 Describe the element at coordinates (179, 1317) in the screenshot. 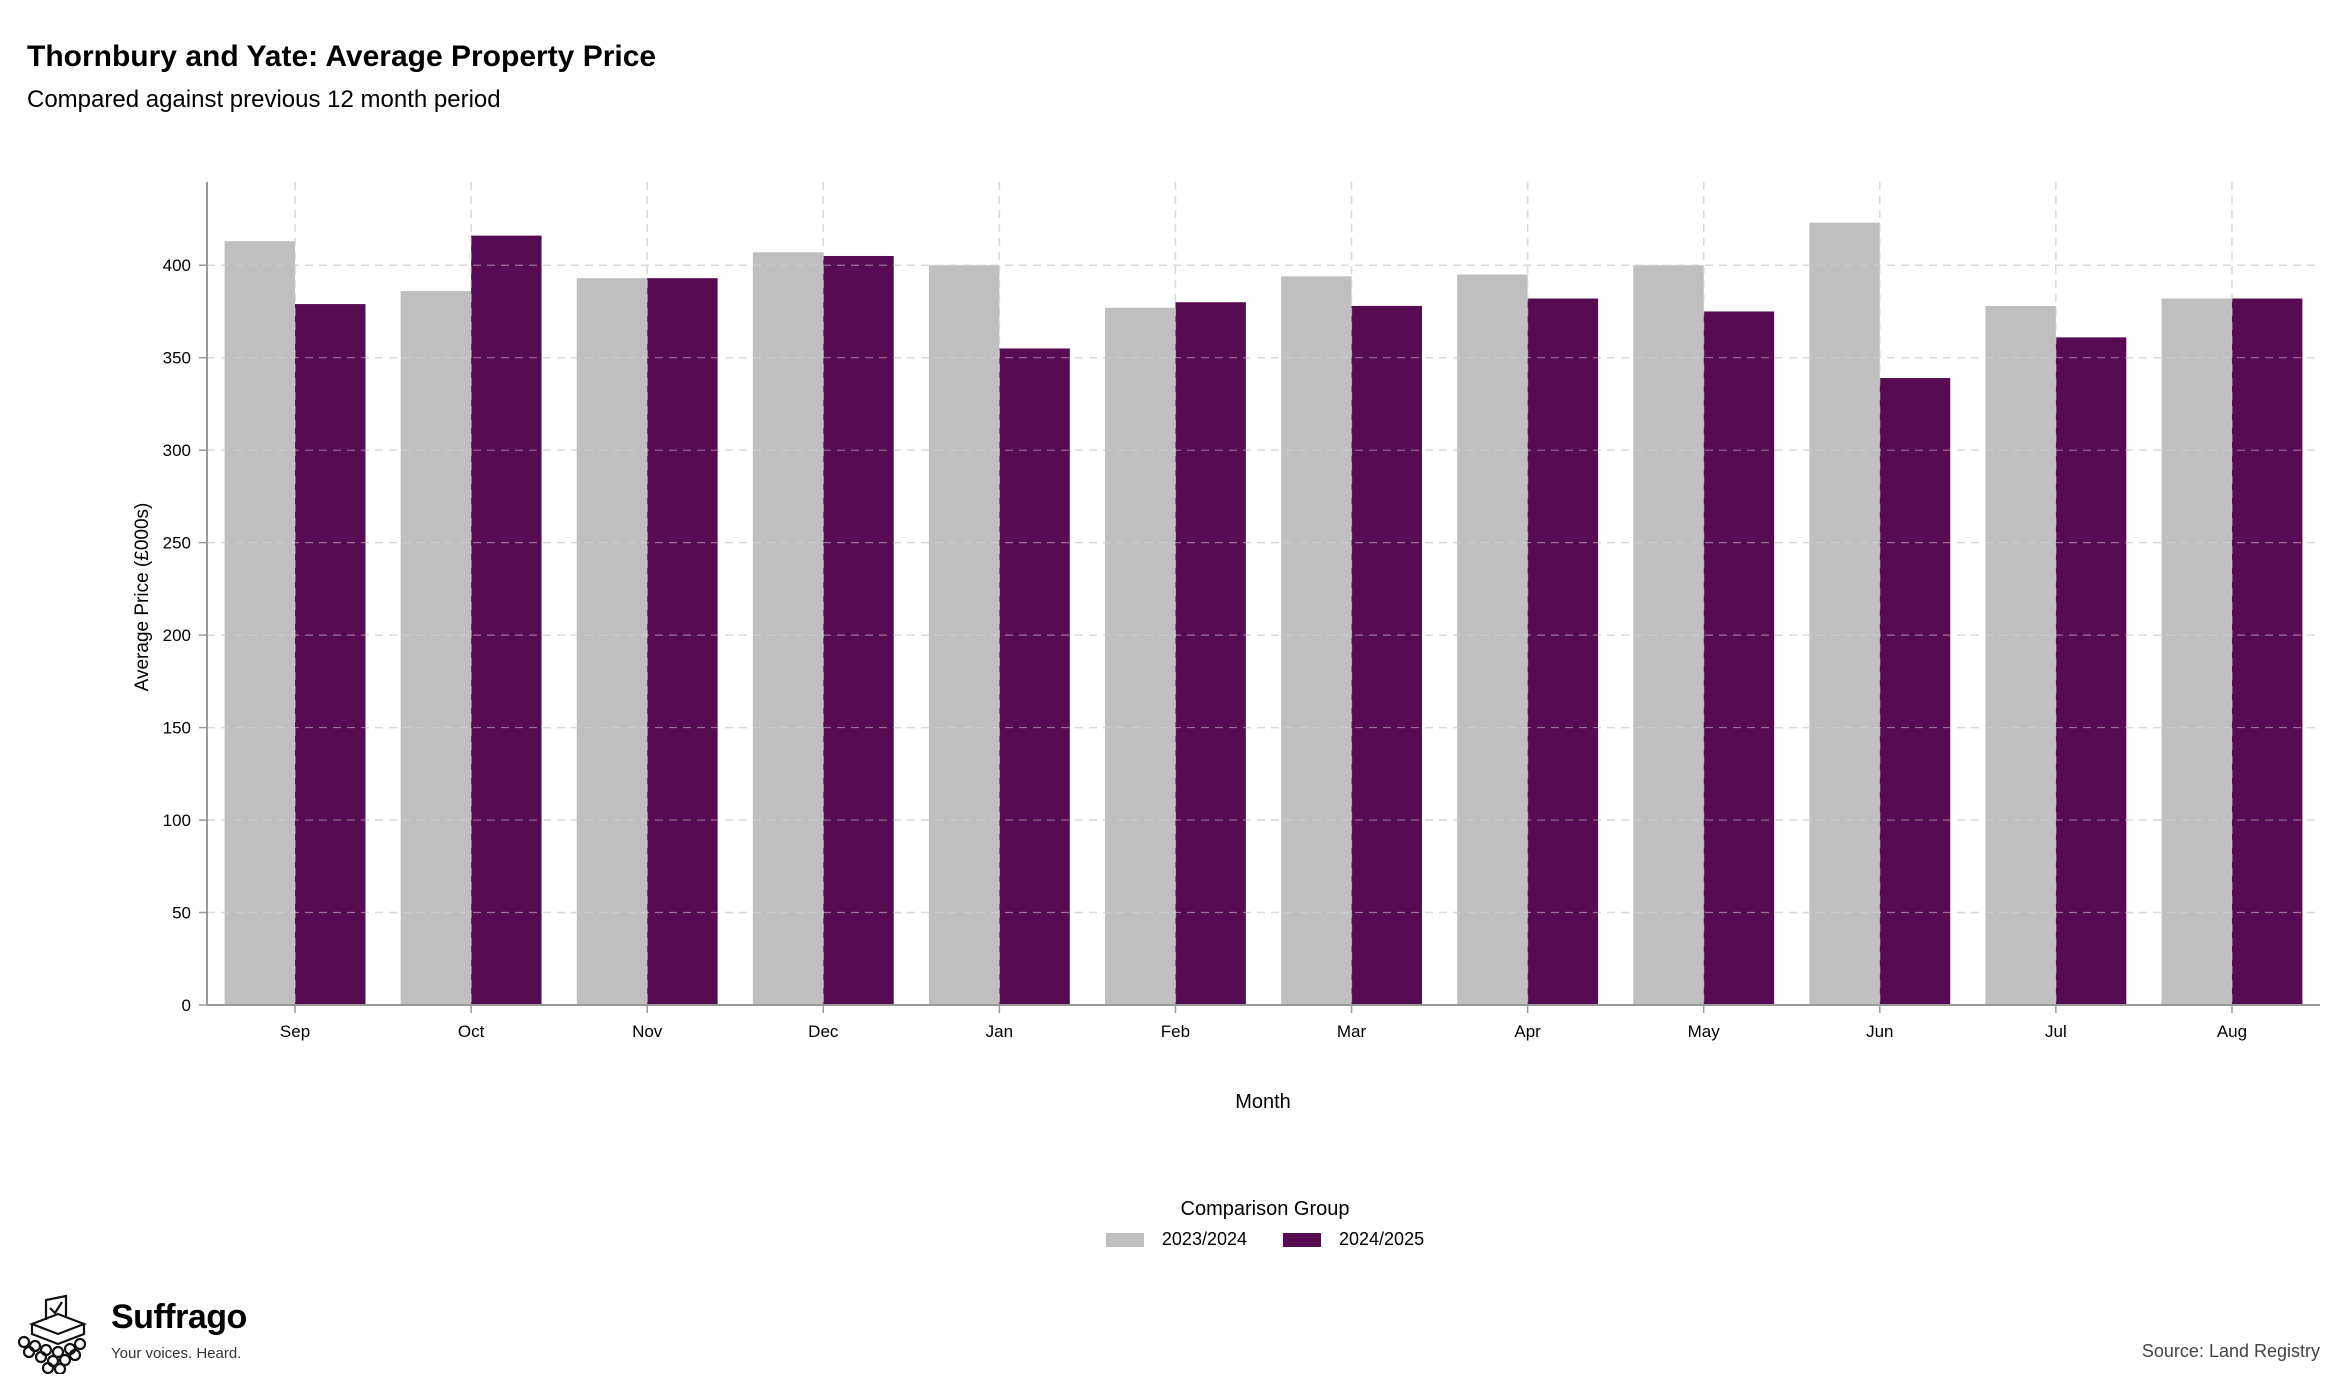

I see `brand-name: Suffrago` at that location.